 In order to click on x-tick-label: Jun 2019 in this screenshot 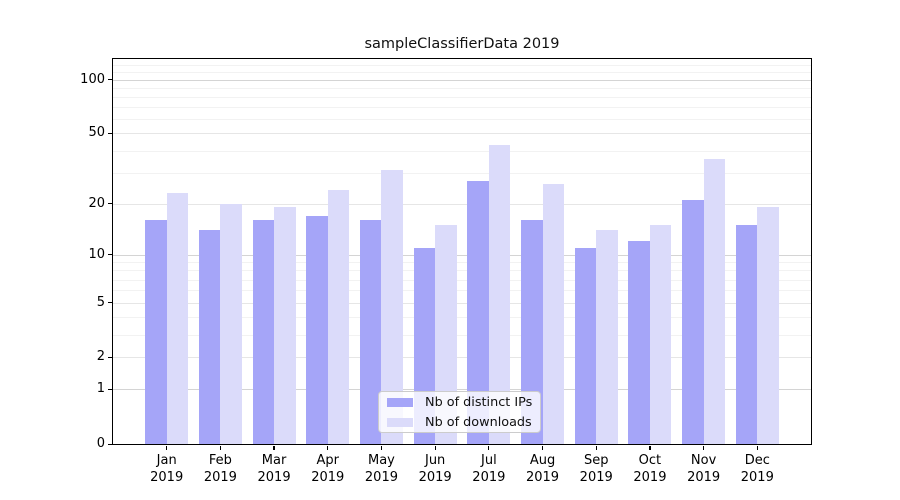, I will do `click(435, 469)`.